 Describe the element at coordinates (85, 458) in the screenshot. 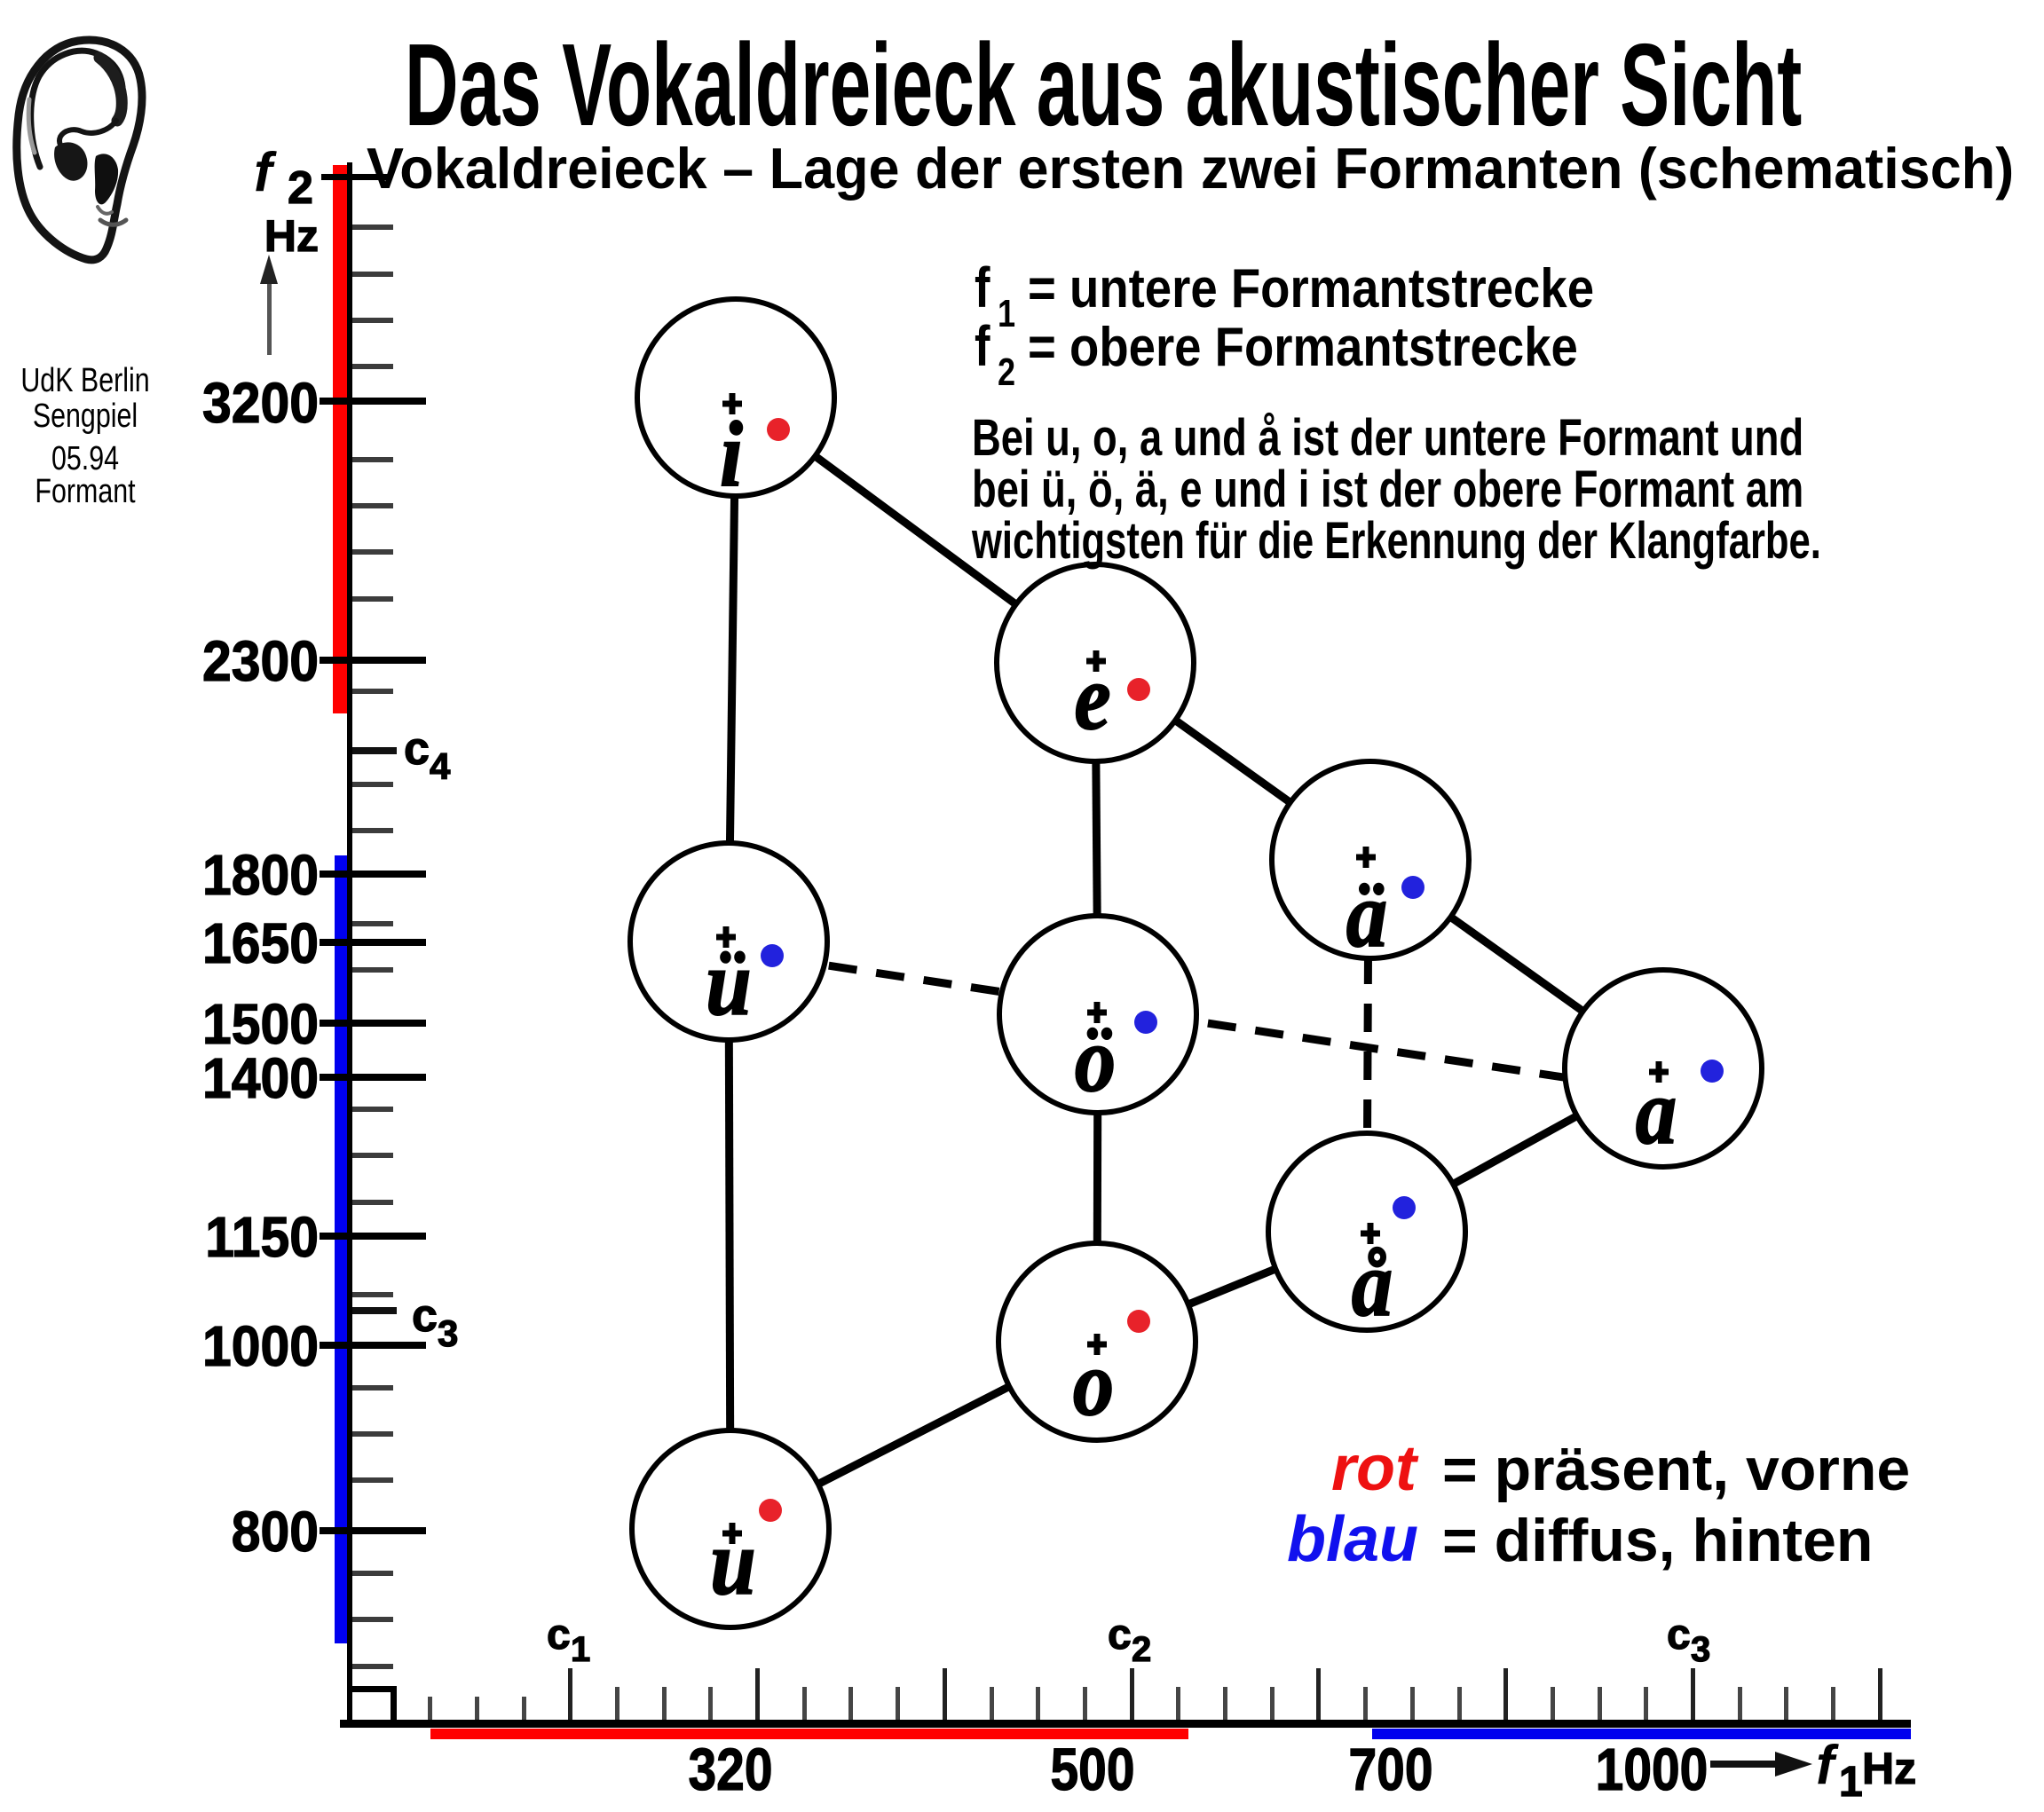

I see `svg-text: 05.94` at that location.